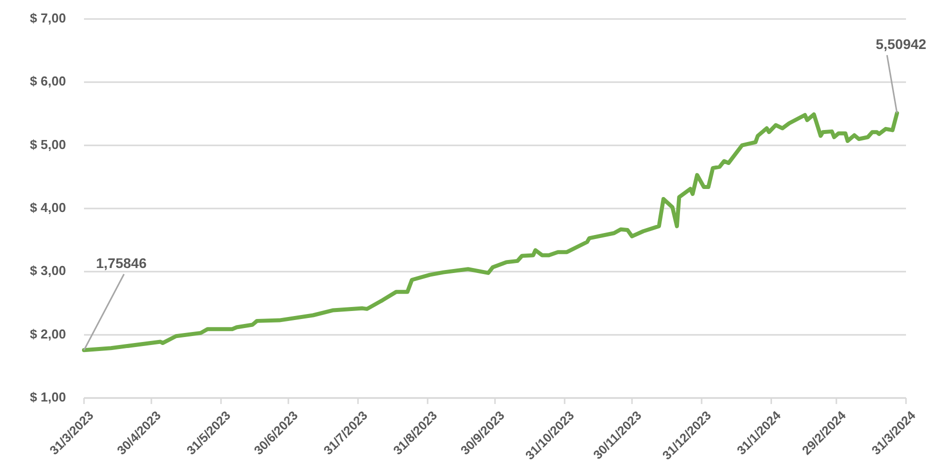 This screenshot has width=946, height=473. What do you see at coordinates (901, 44) in the screenshot?
I see `annotation: 5,50942` at bounding box center [901, 44].